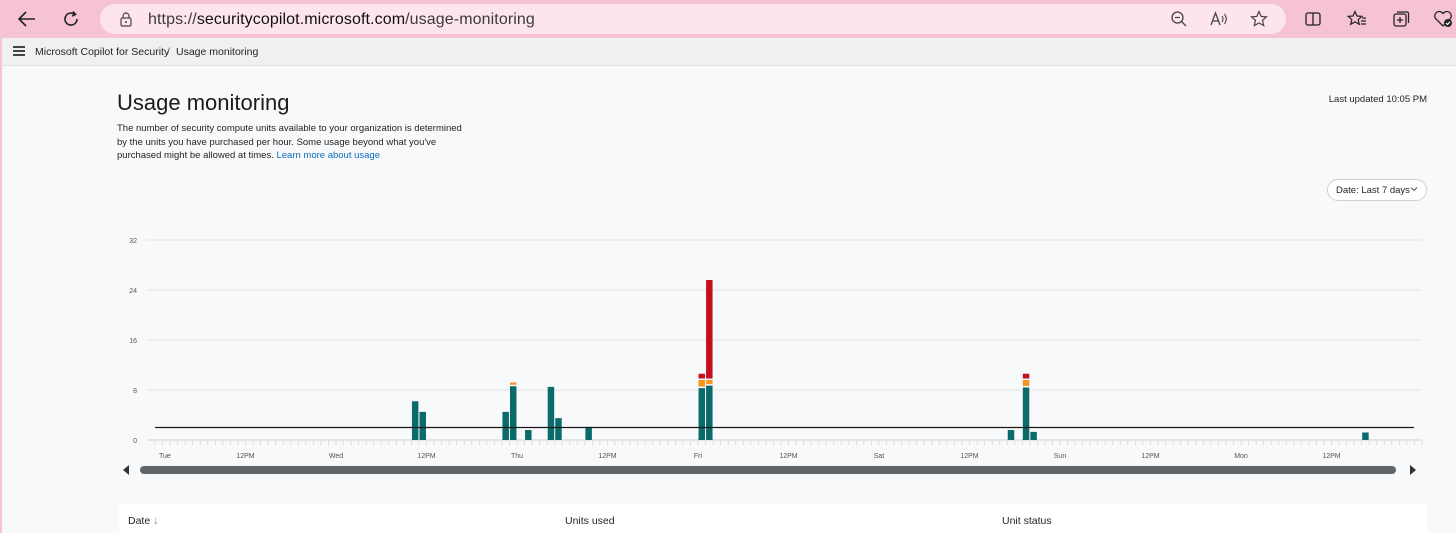  Describe the element at coordinates (698, 456) in the screenshot. I see `x-tick-label: Fri` at that location.